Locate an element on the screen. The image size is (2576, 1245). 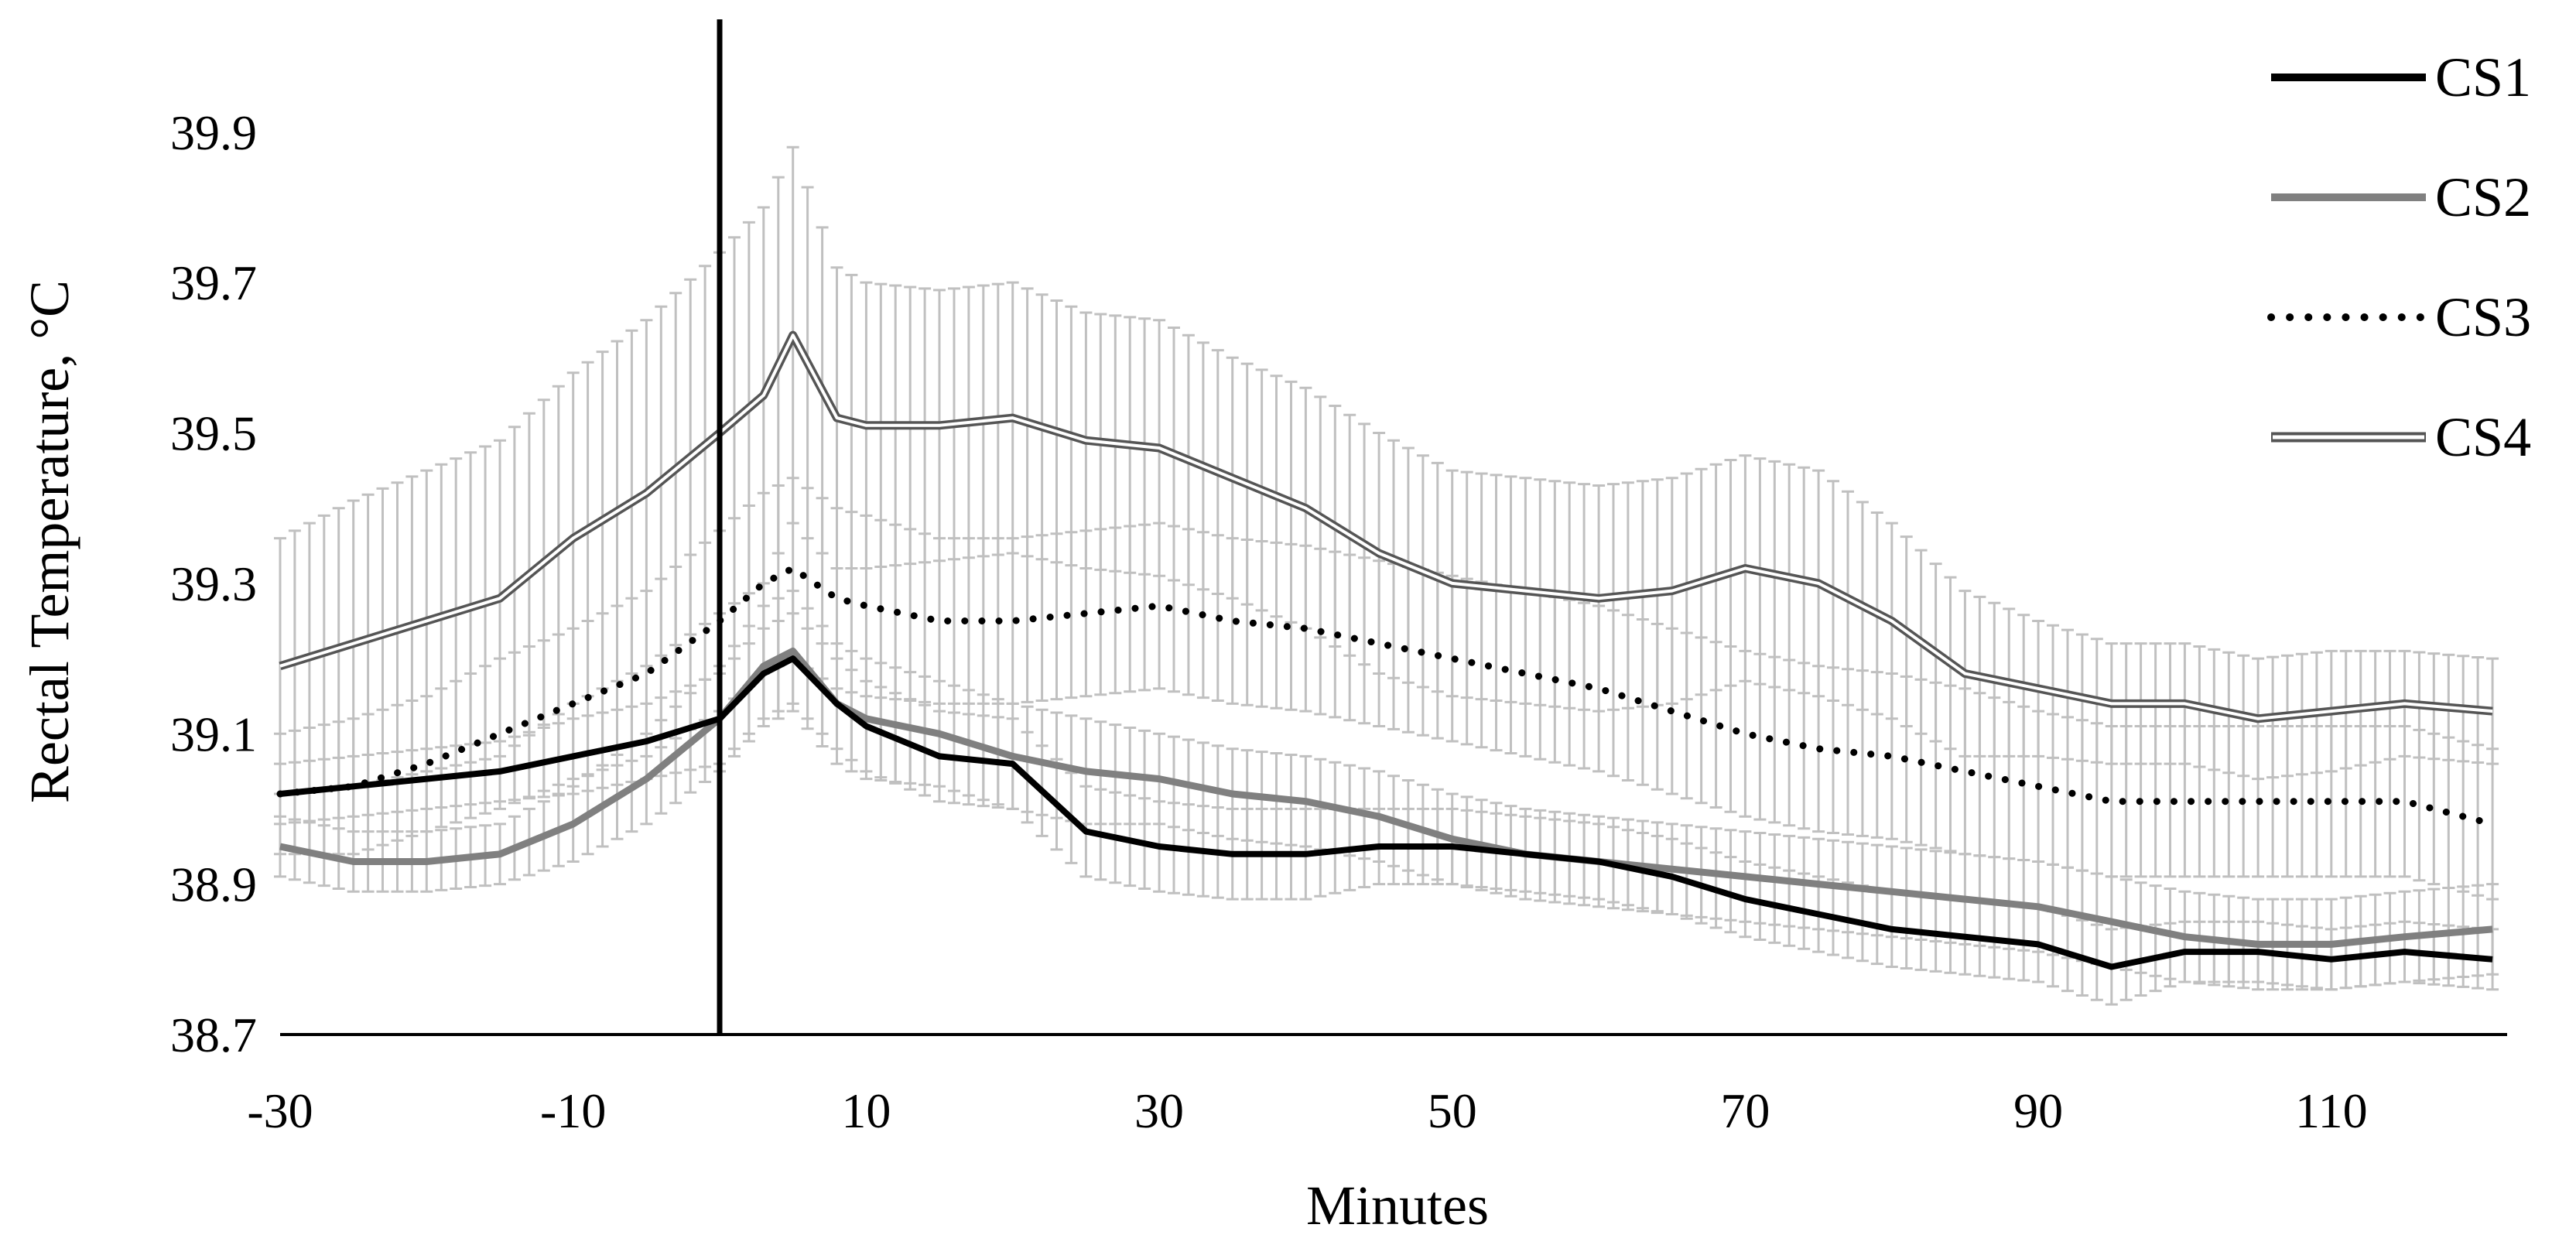
legend-cs4-label: CS4 is located at coordinates (2483, 437).